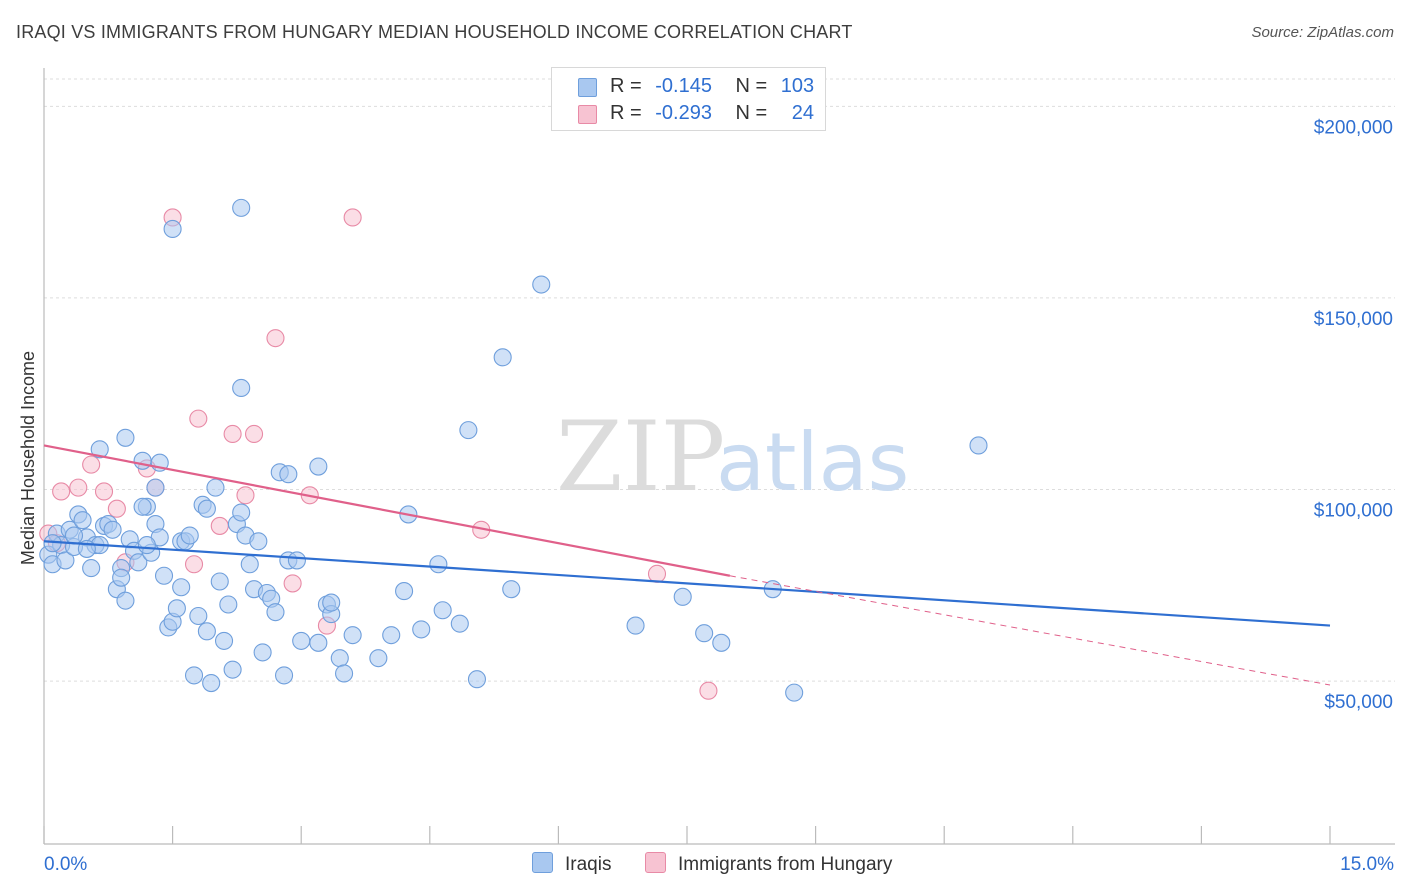 The width and height of the screenshot is (1406, 892). What do you see at coordinates (683, 113) in the screenshot?
I see `legend-r-value-hungary: -0.293` at bounding box center [683, 113].